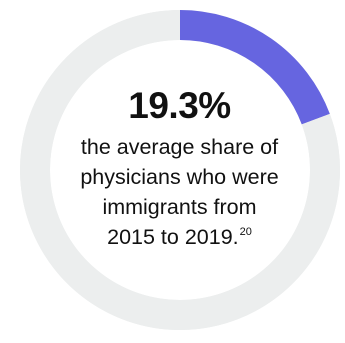 This screenshot has width=345, height=343. What do you see at coordinates (179, 207) in the screenshot?
I see `caption-line-3: immigrants from` at bounding box center [179, 207].